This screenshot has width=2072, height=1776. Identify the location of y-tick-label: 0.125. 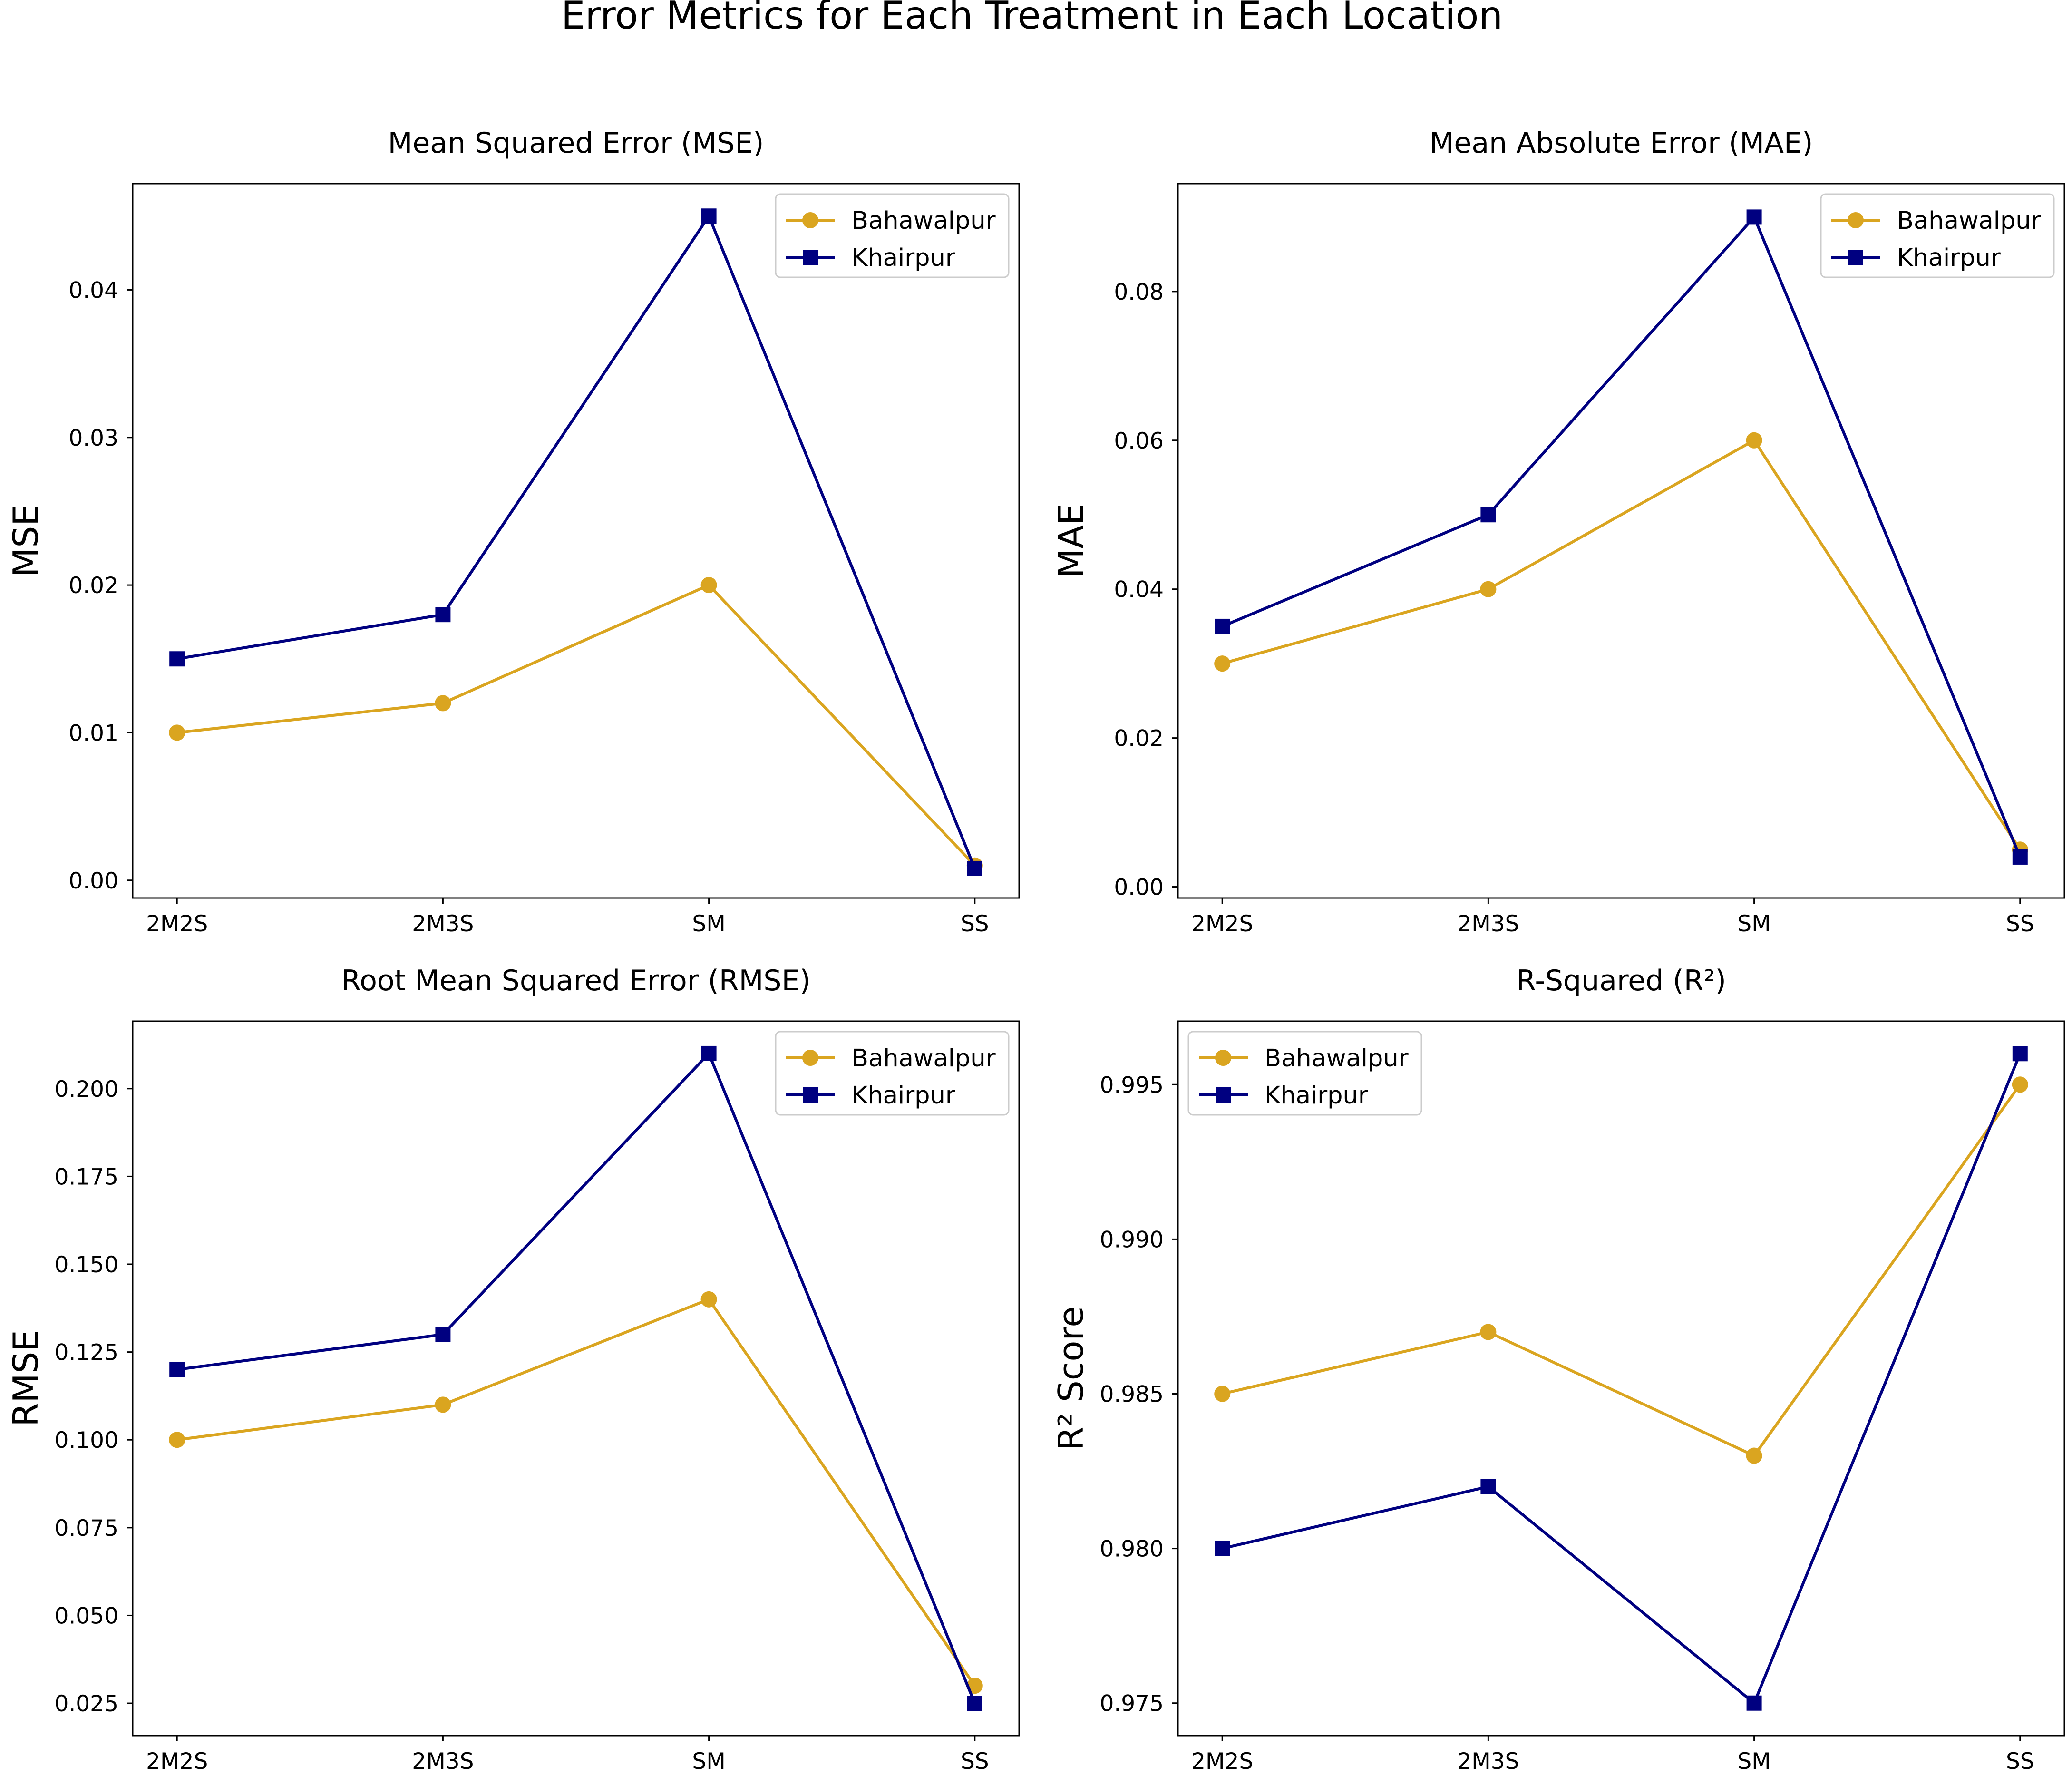
(86, 1353).